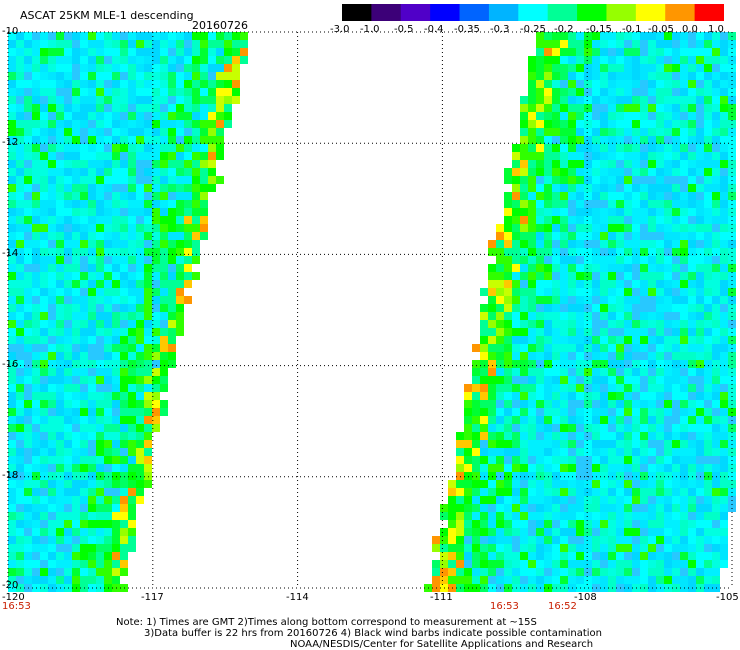 Image resolution: width=740 pixels, height=650 pixels. What do you see at coordinates (727, 597) in the screenshot?
I see `lon-label: -105` at bounding box center [727, 597].